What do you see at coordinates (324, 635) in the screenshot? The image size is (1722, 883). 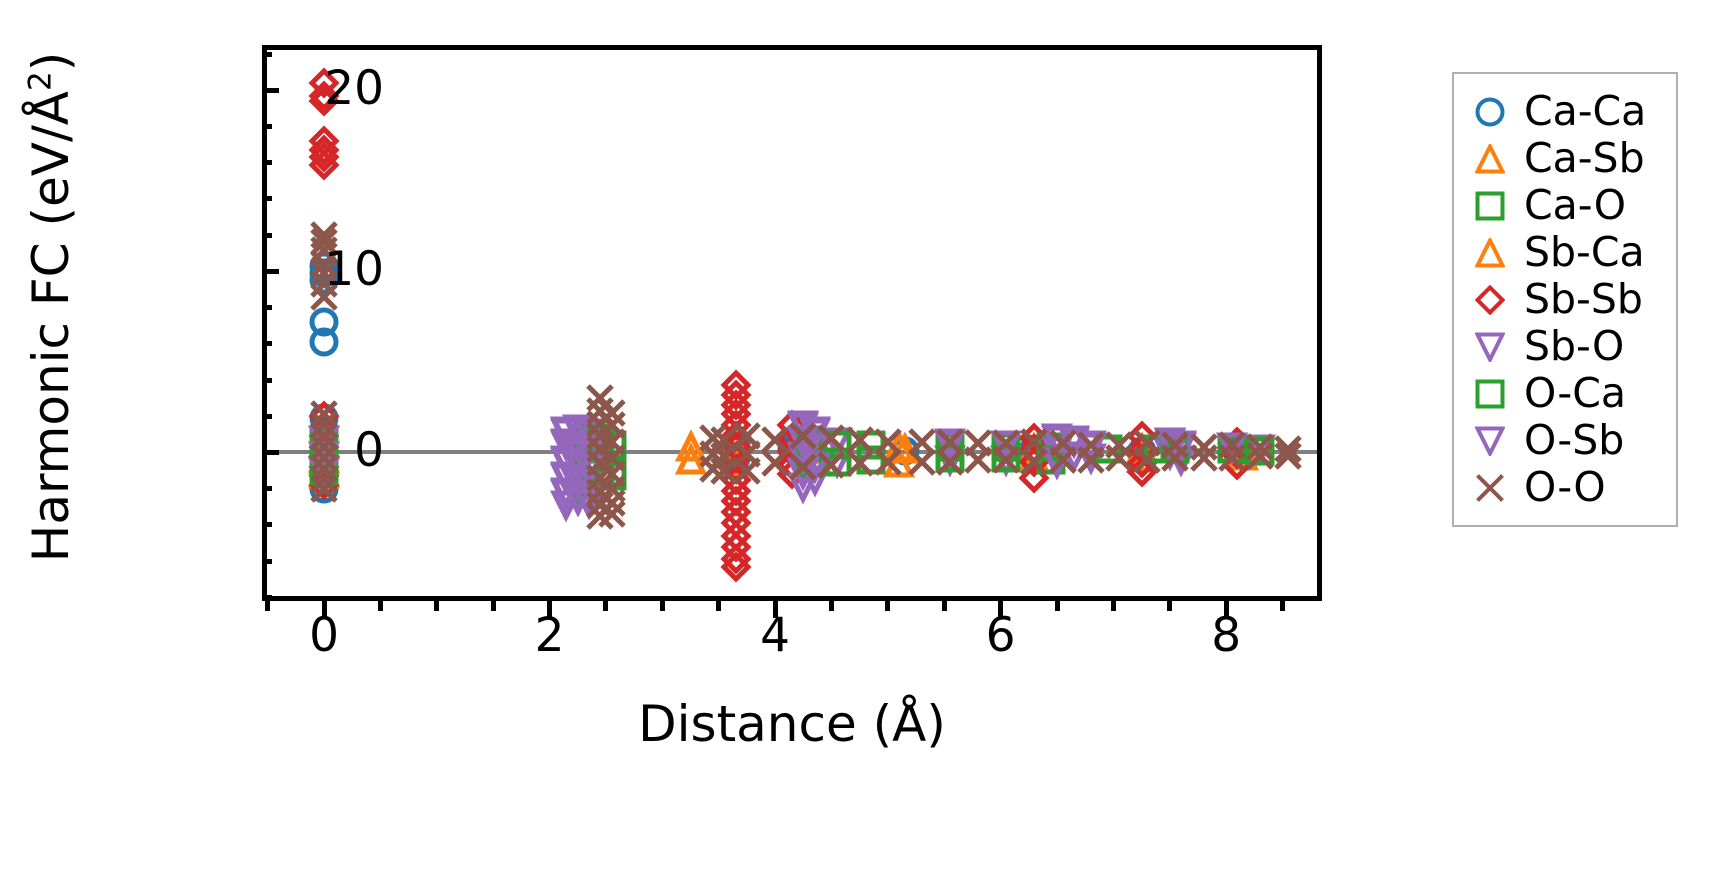 I see `x-tick-label: 0` at bounding box center [324, 635].